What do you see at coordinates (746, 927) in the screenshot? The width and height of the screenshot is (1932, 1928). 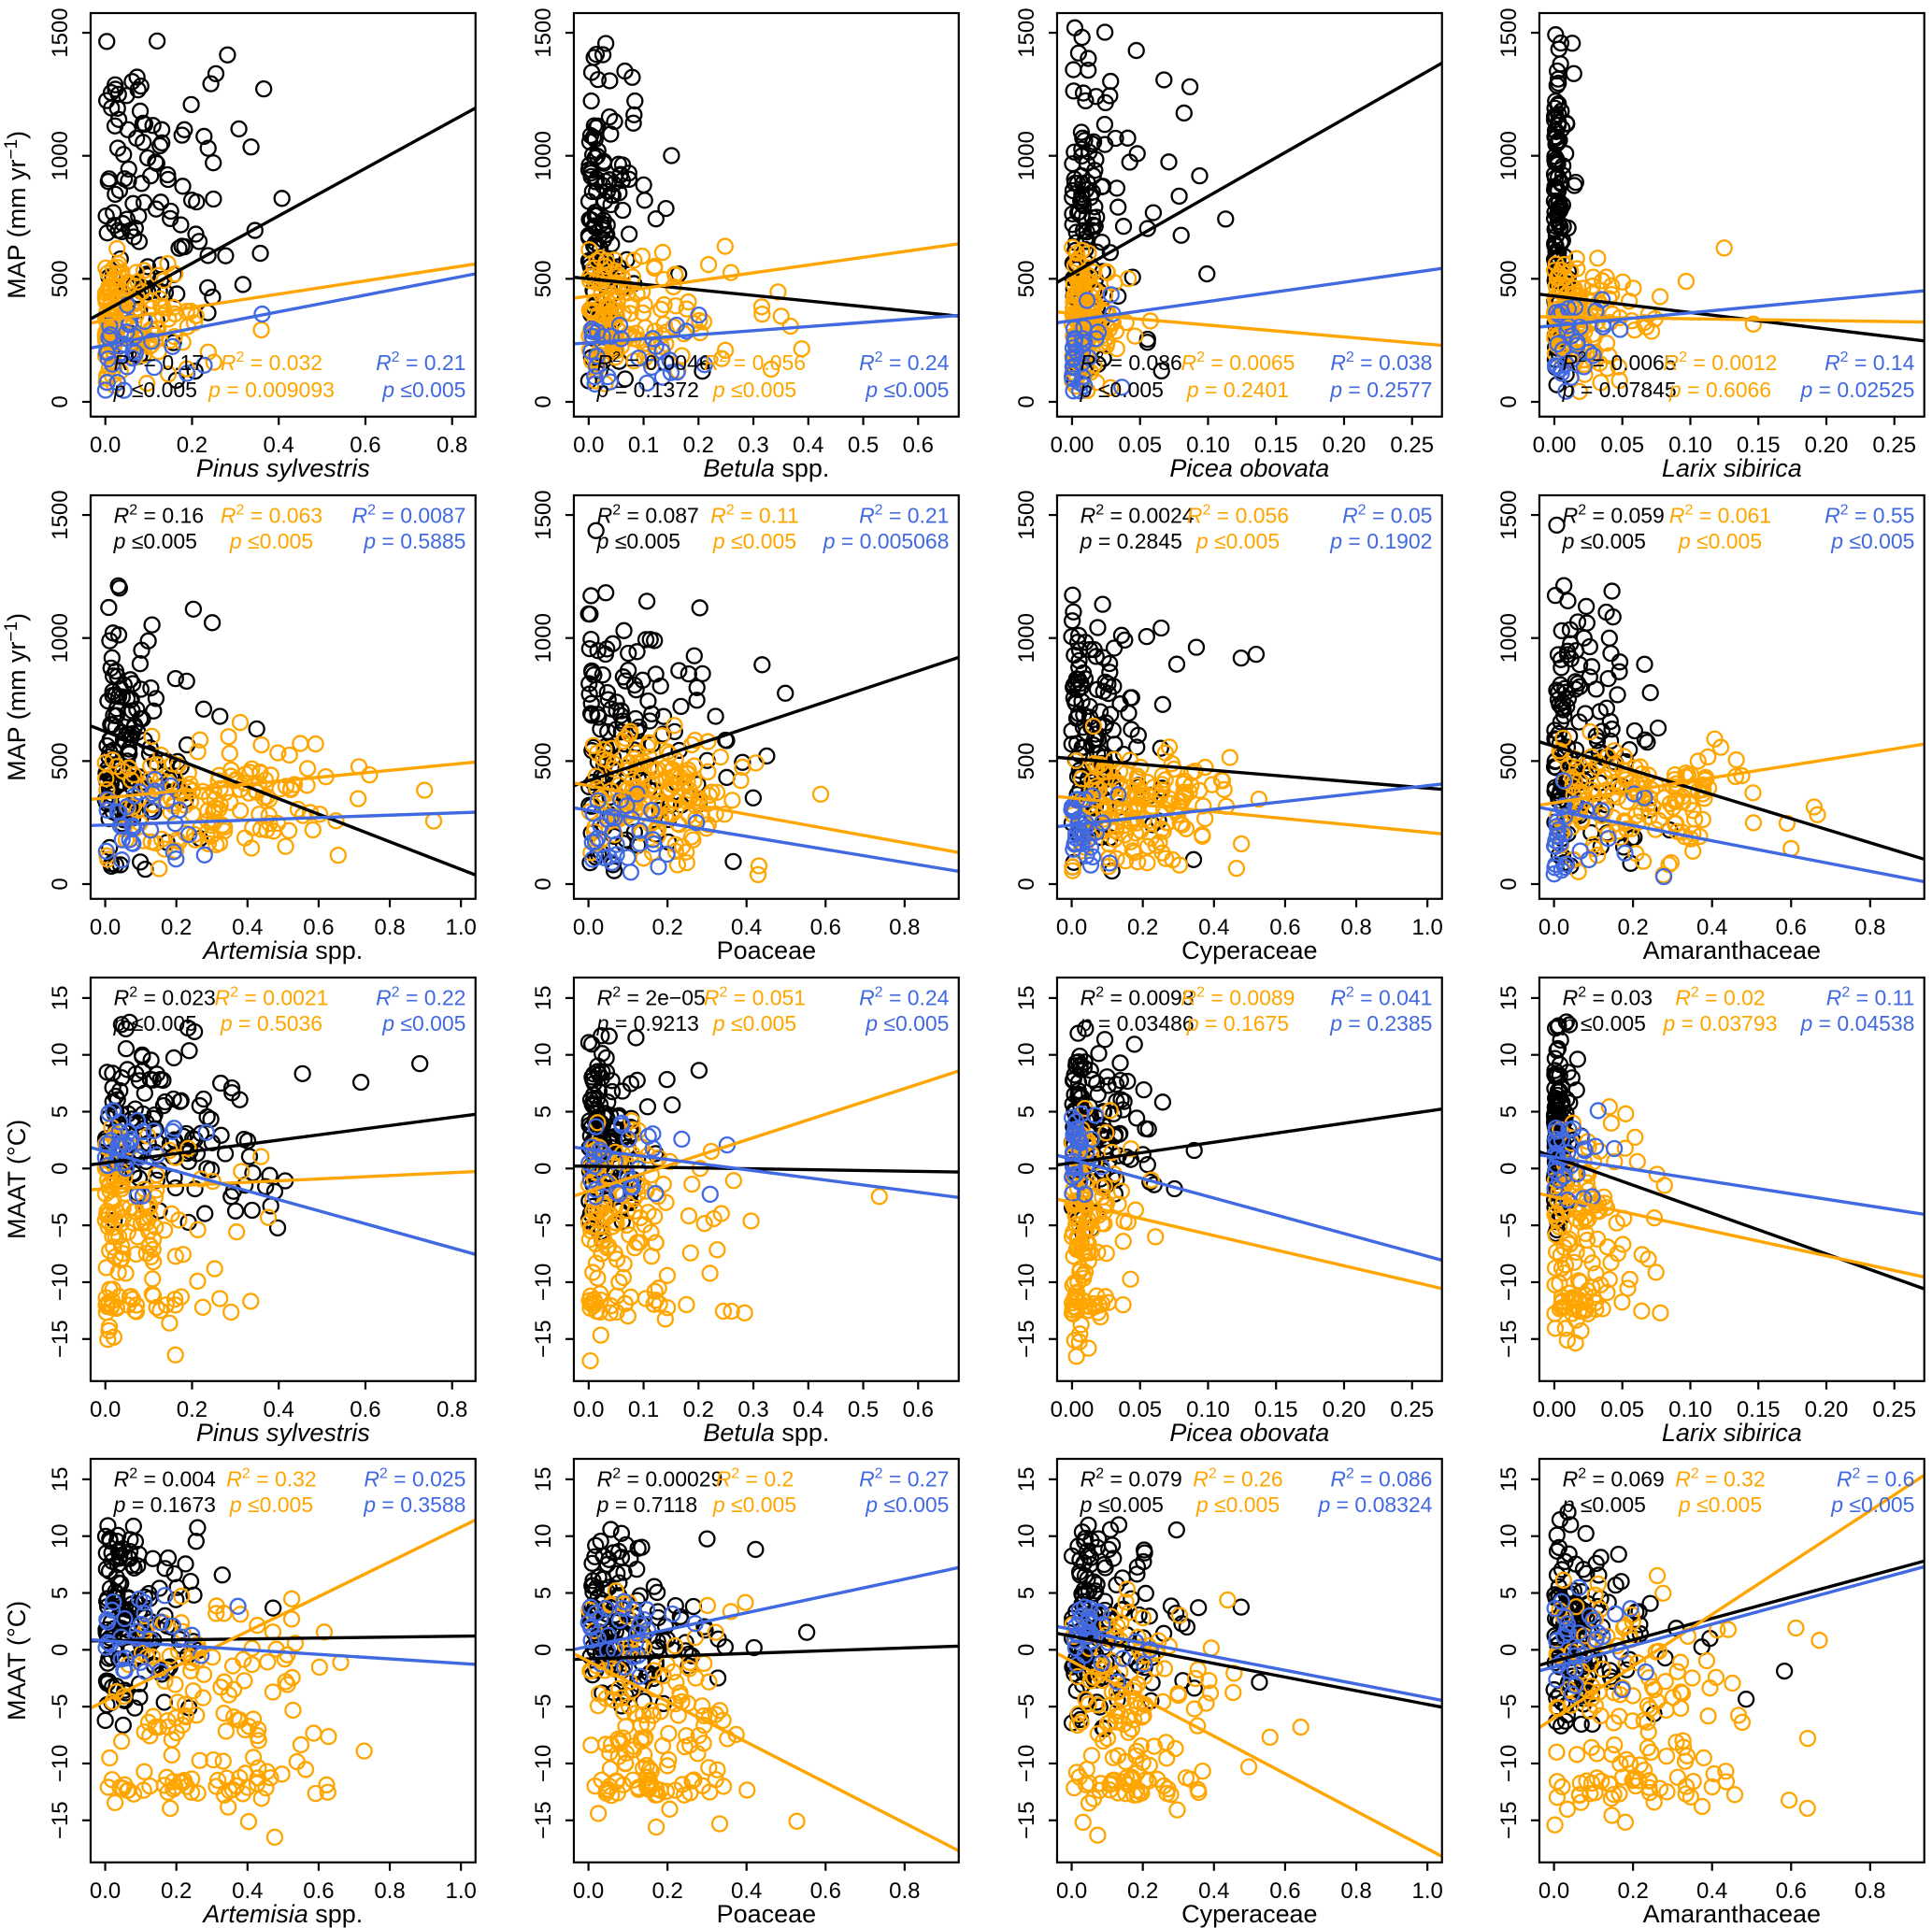 I see `x-tick-label: 0.4` at bounding box center [746, 927].